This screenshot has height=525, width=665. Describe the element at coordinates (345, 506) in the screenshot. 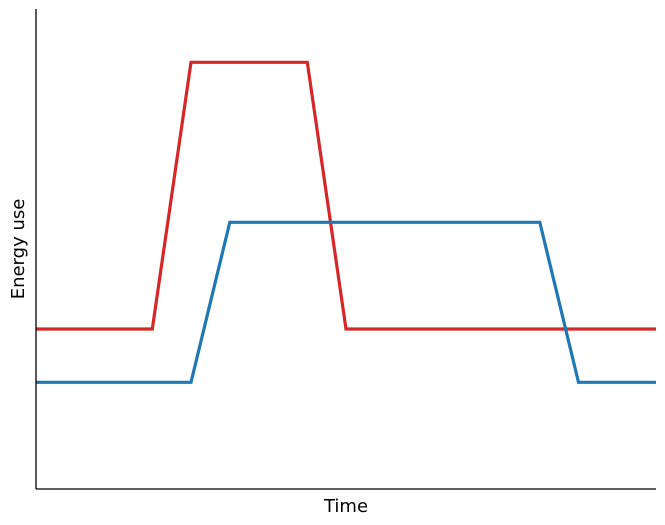

I see `x-axis-label: Time` at that location.